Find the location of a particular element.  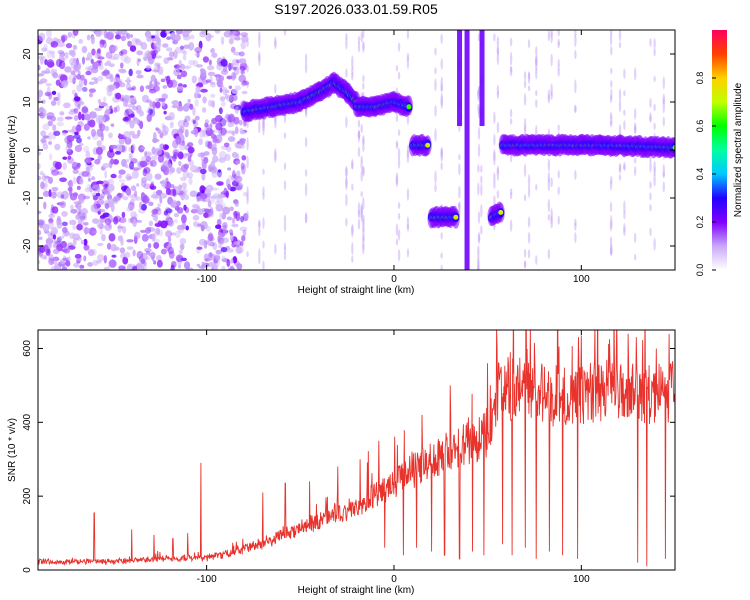

snr-xlabel: Height of straight line (km) is located at coordinates (356, 590).